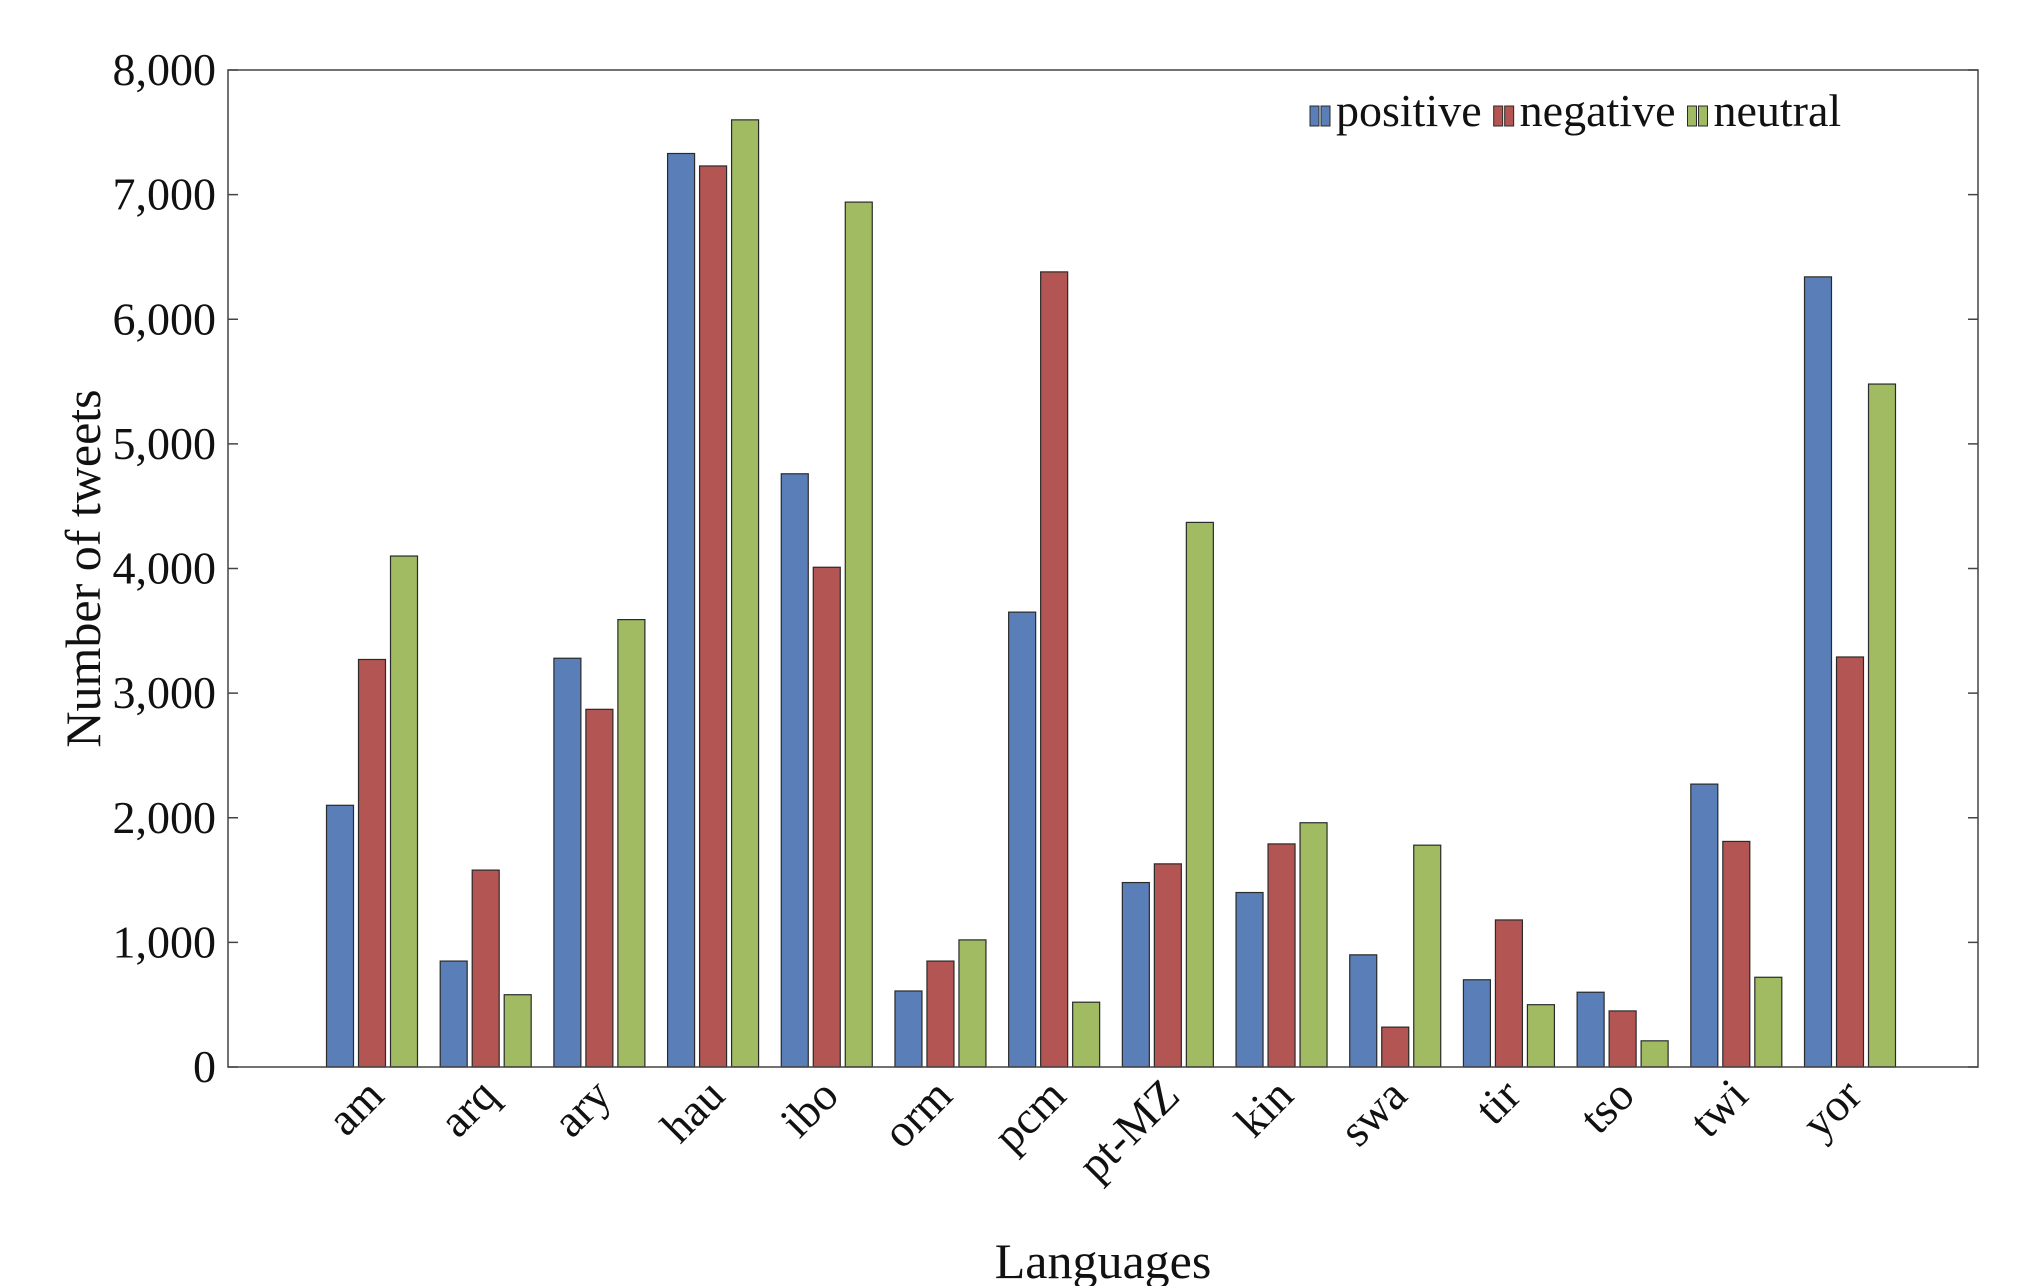  What do you see at coordinates (713, 616) in the screenshot?
I see `bar-negative-hau` at bounding box center [713, 616].